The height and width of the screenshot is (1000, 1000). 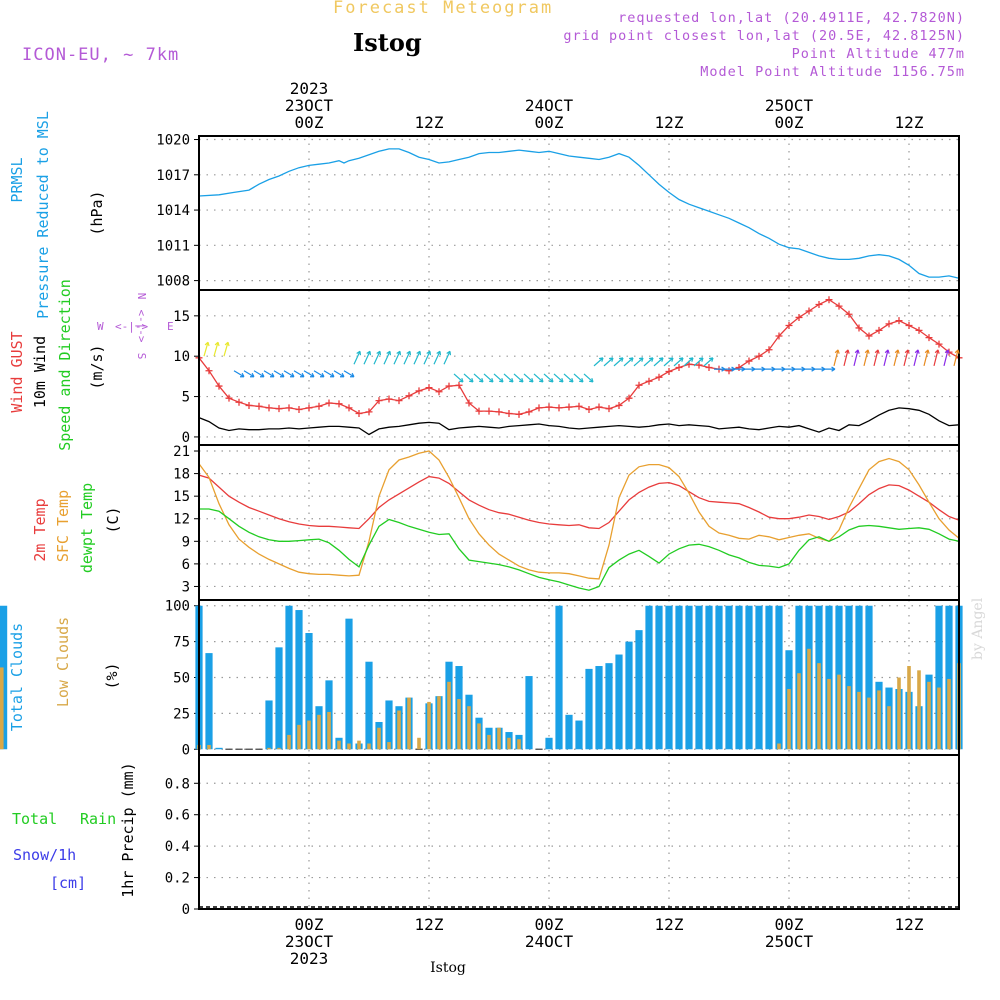 I want to click on precipitation-ytick-label: 0.4, so click(x=177, y=847).